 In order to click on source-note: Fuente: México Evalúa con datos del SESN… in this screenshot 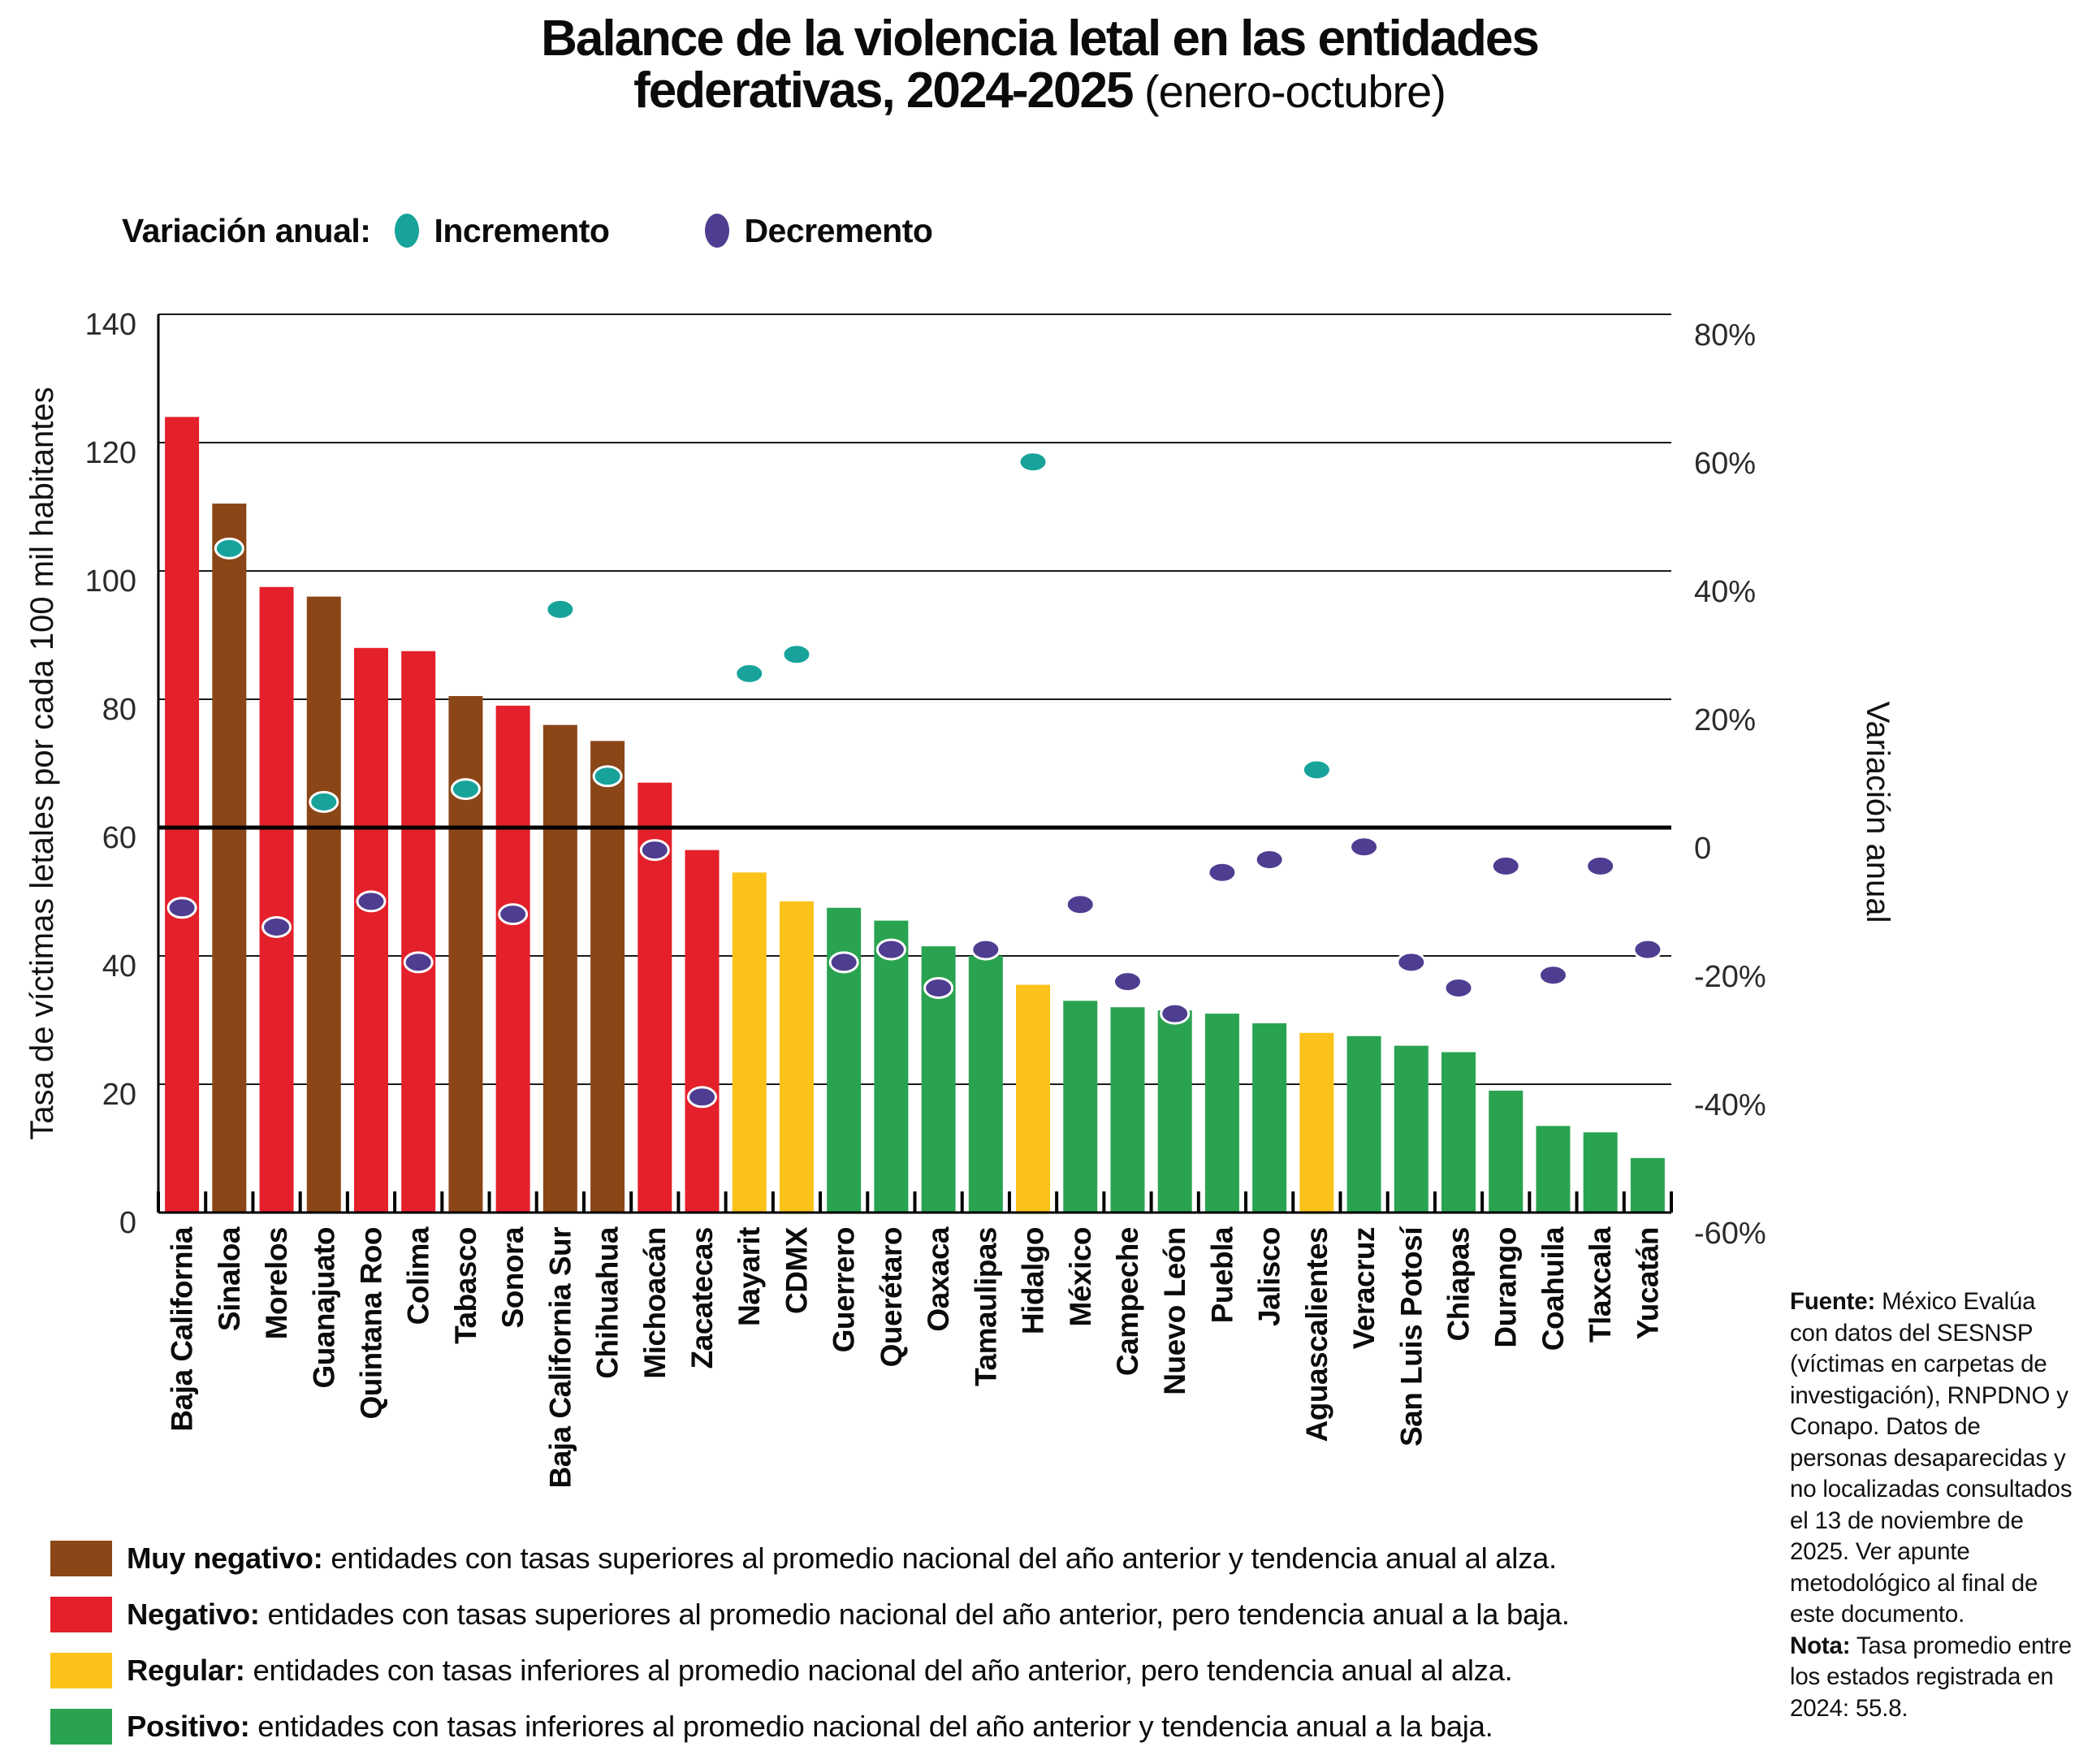, I will do `click(1933, 1505)`.